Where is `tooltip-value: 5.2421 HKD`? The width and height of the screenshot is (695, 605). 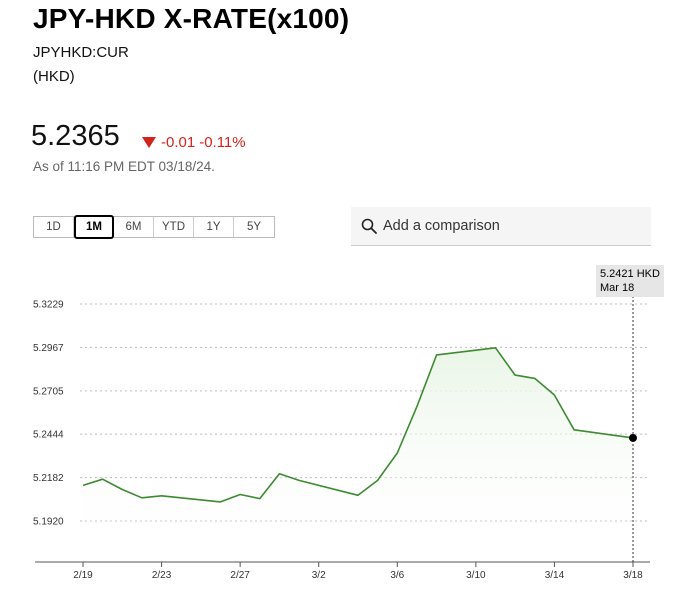
tooltip-value: 5.2421 HKD is located at coordinates (630, 274).